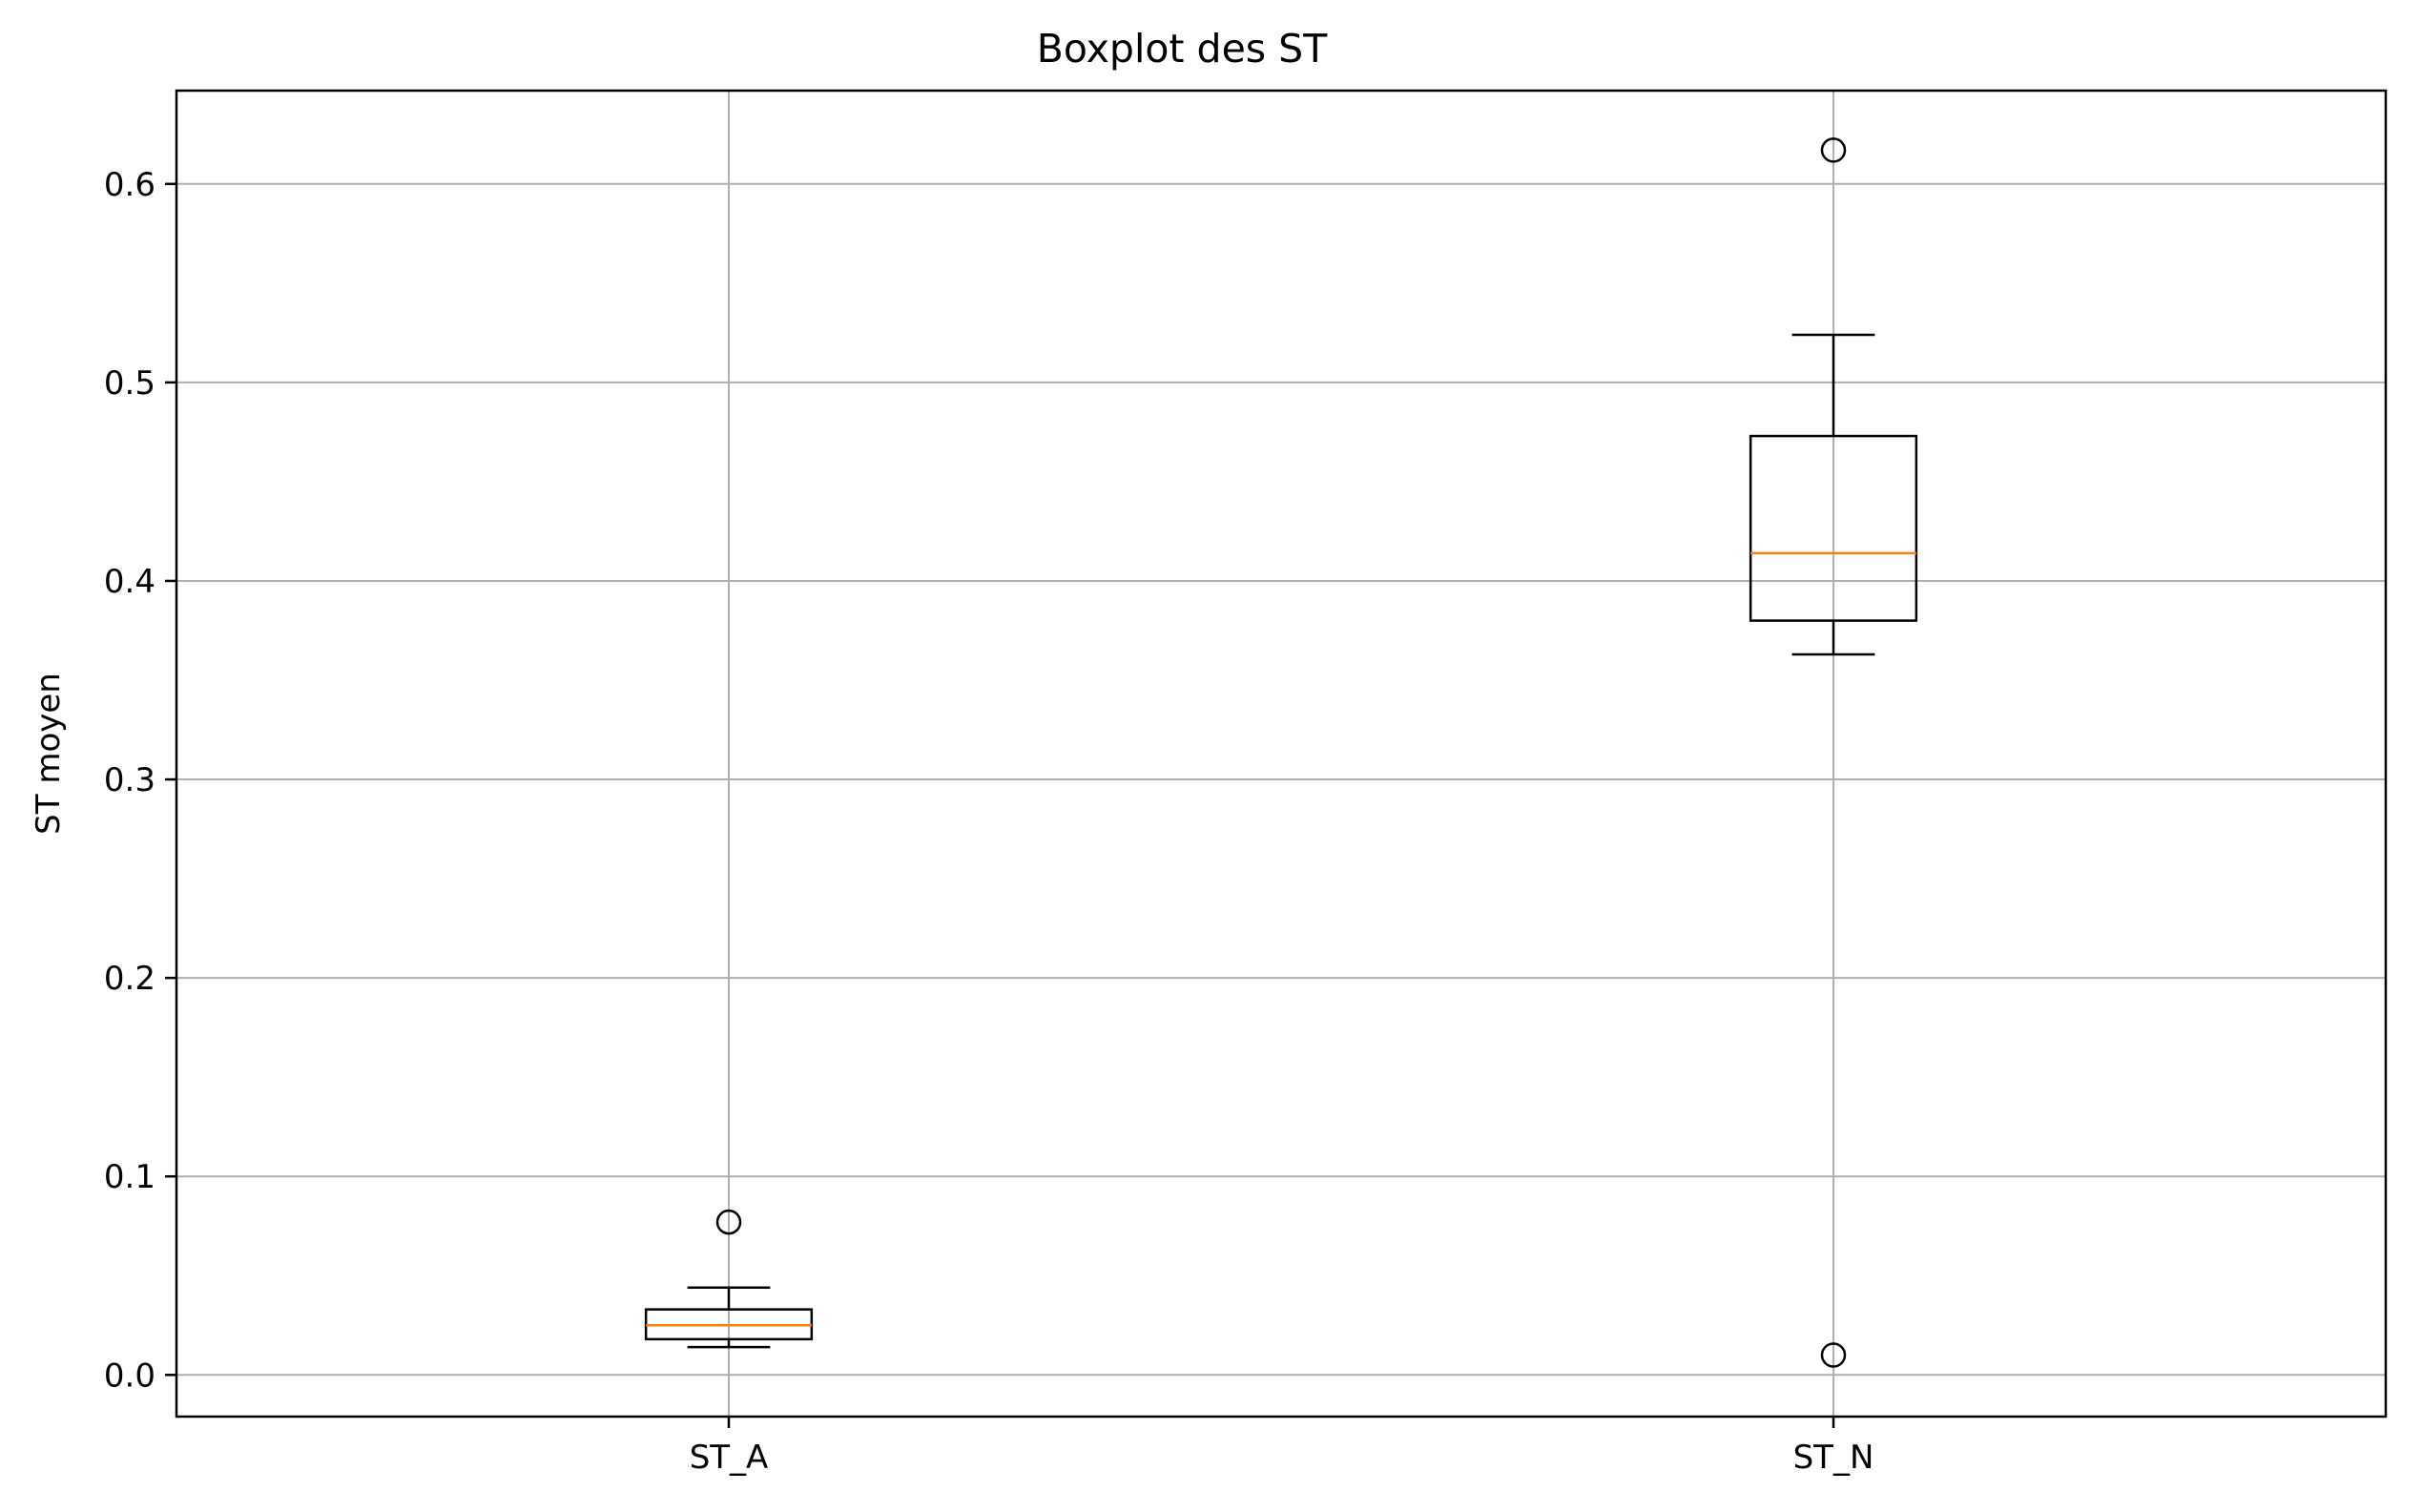  Describe the element at coordinates (129, 780) in the screenshot. I see `y-tick-label: 0.3` at that location.